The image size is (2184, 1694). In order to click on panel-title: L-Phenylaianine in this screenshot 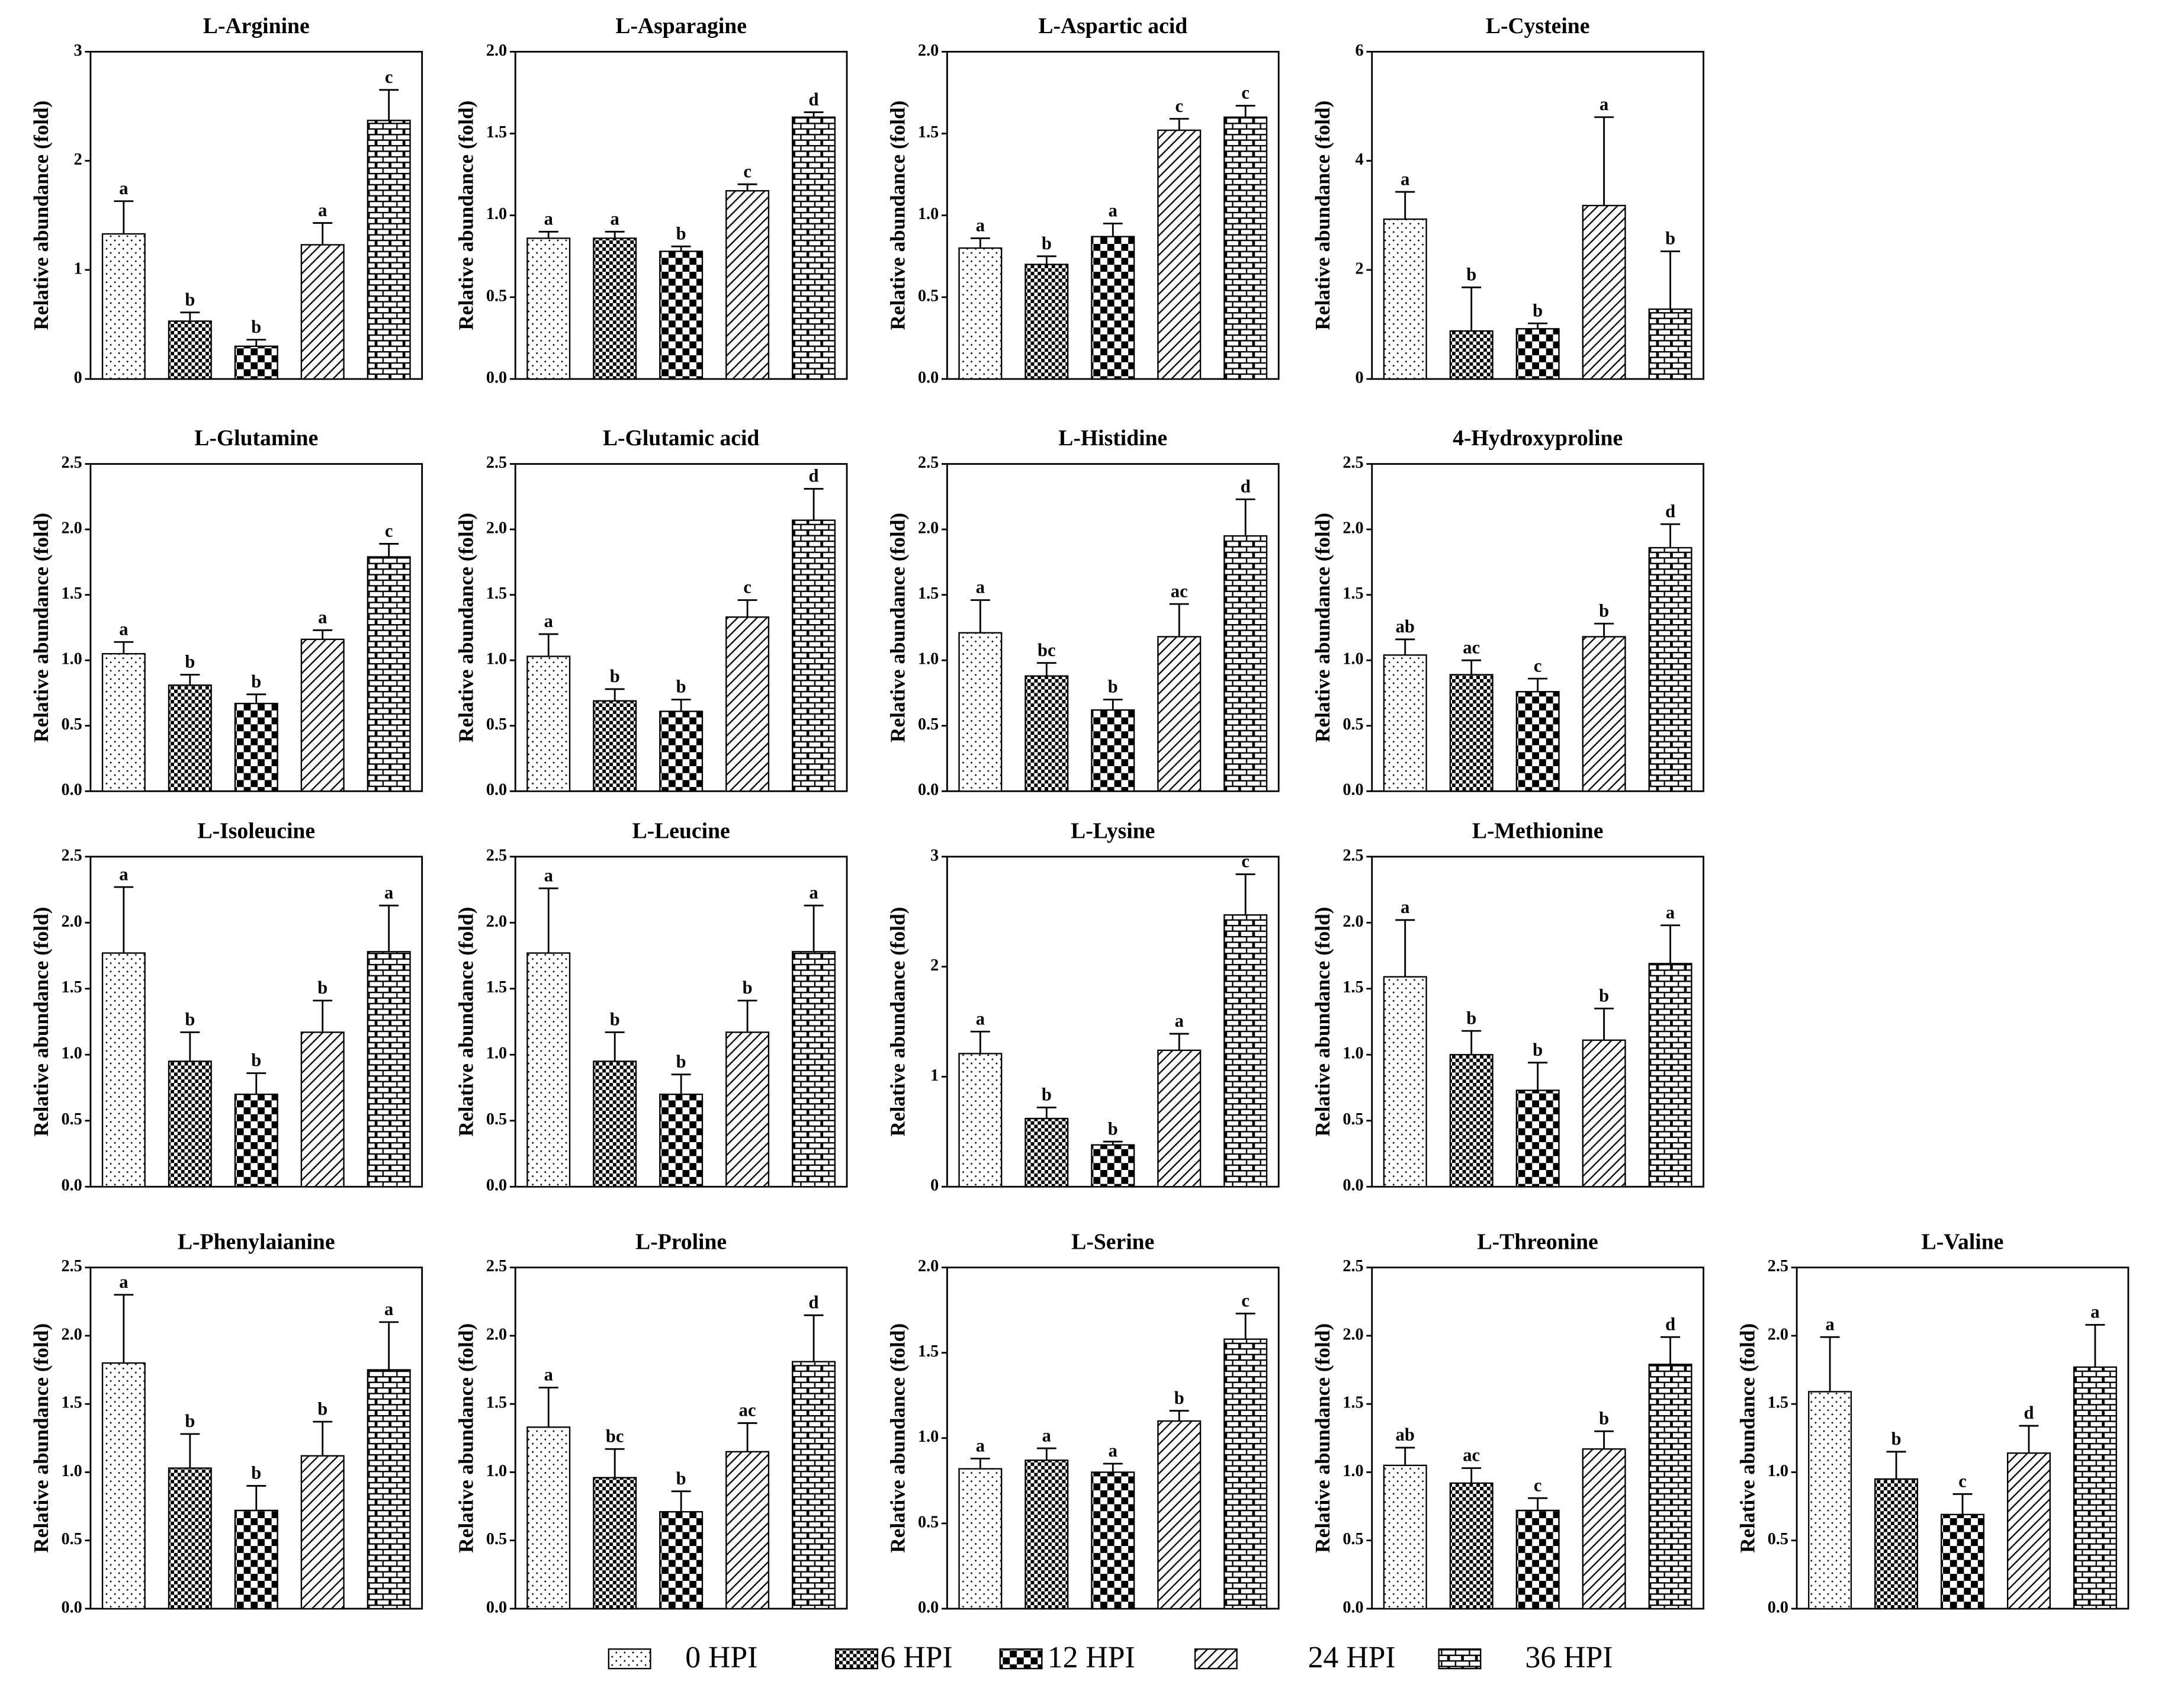, I will do `click(256, 1241)`.